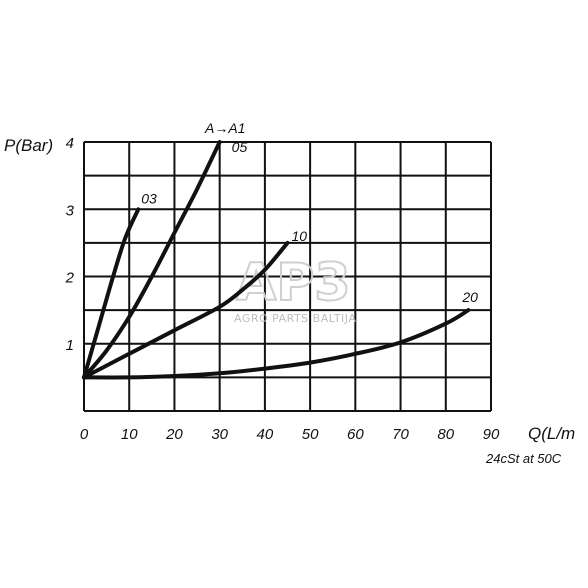 The width and height of the screenshot is (588, 588). I want to click on x-tick-label: 50, so click(310, 434).